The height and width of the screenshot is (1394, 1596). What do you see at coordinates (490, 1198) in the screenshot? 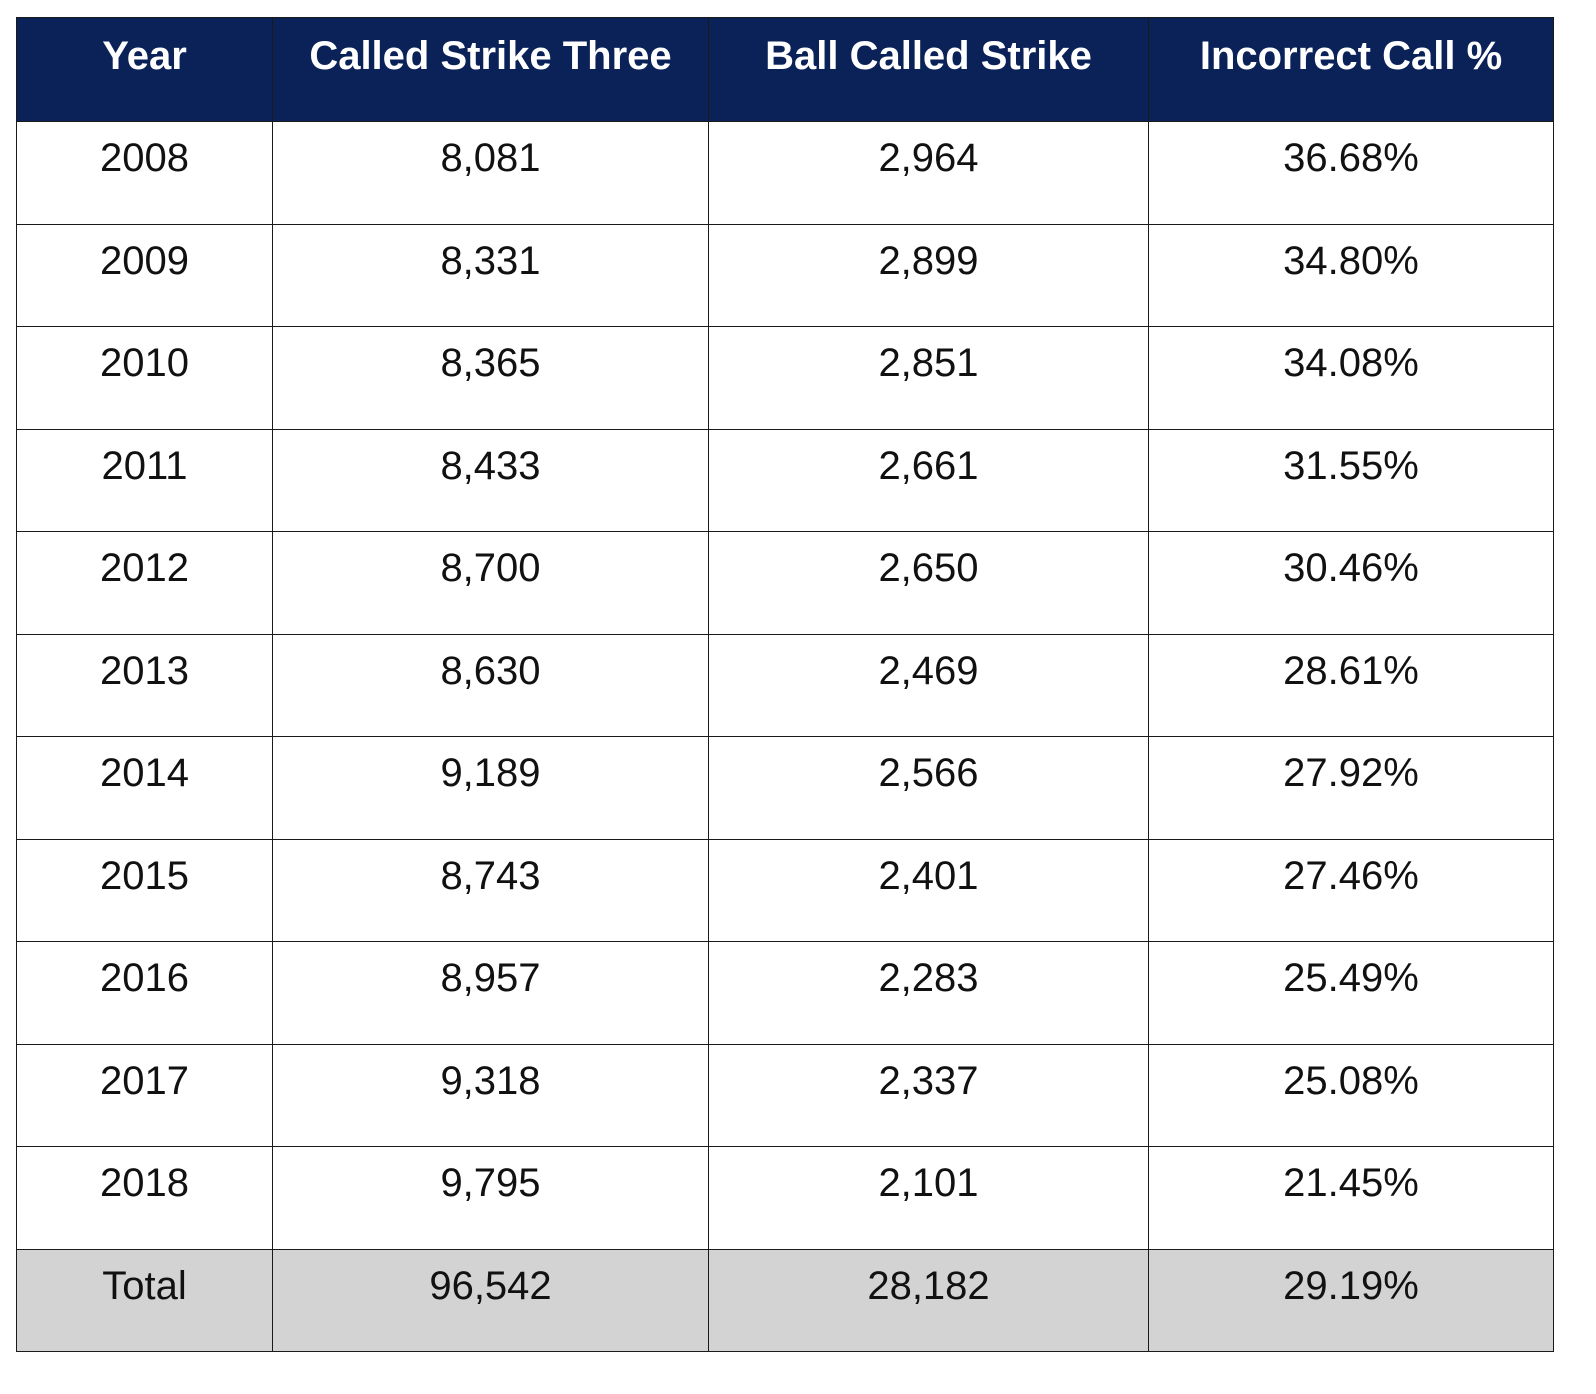
I see `called-strike-three-cell: 9,795` at bounding box center [490, 1198].